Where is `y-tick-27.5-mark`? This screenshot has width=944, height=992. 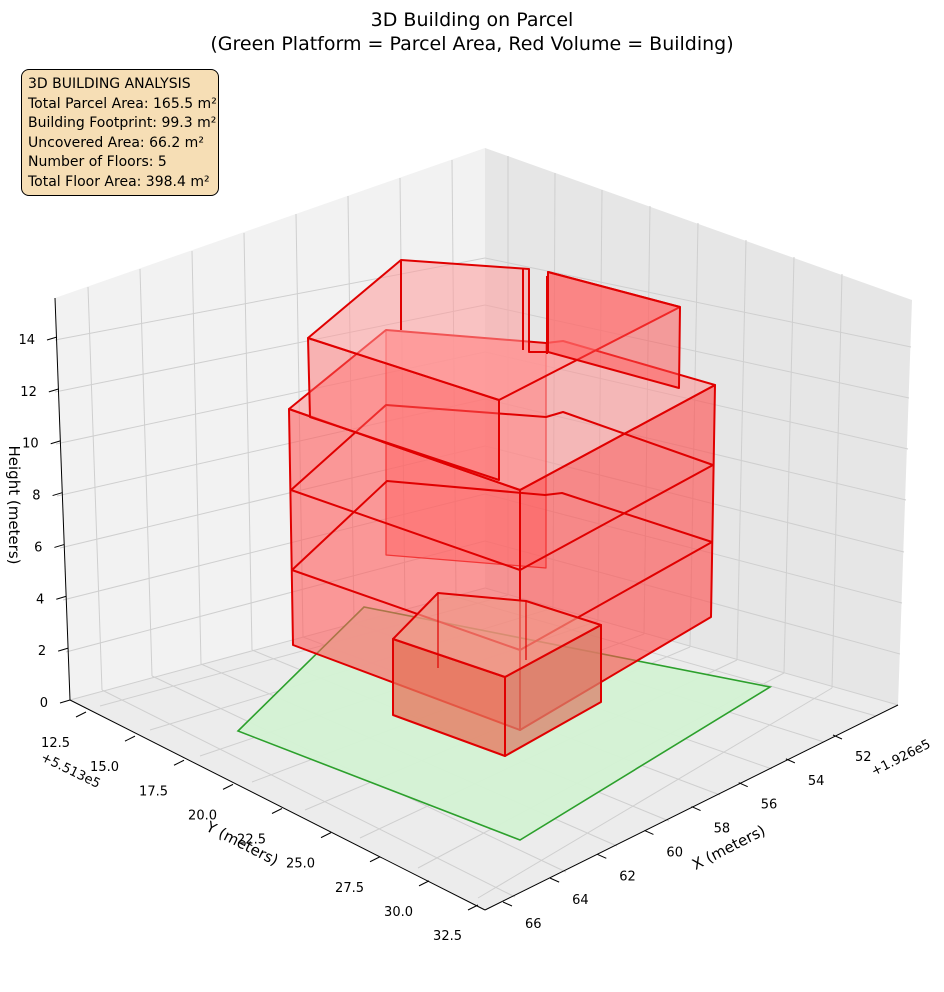 y-tick-27.5-mark is located at coordinates (375, 859).